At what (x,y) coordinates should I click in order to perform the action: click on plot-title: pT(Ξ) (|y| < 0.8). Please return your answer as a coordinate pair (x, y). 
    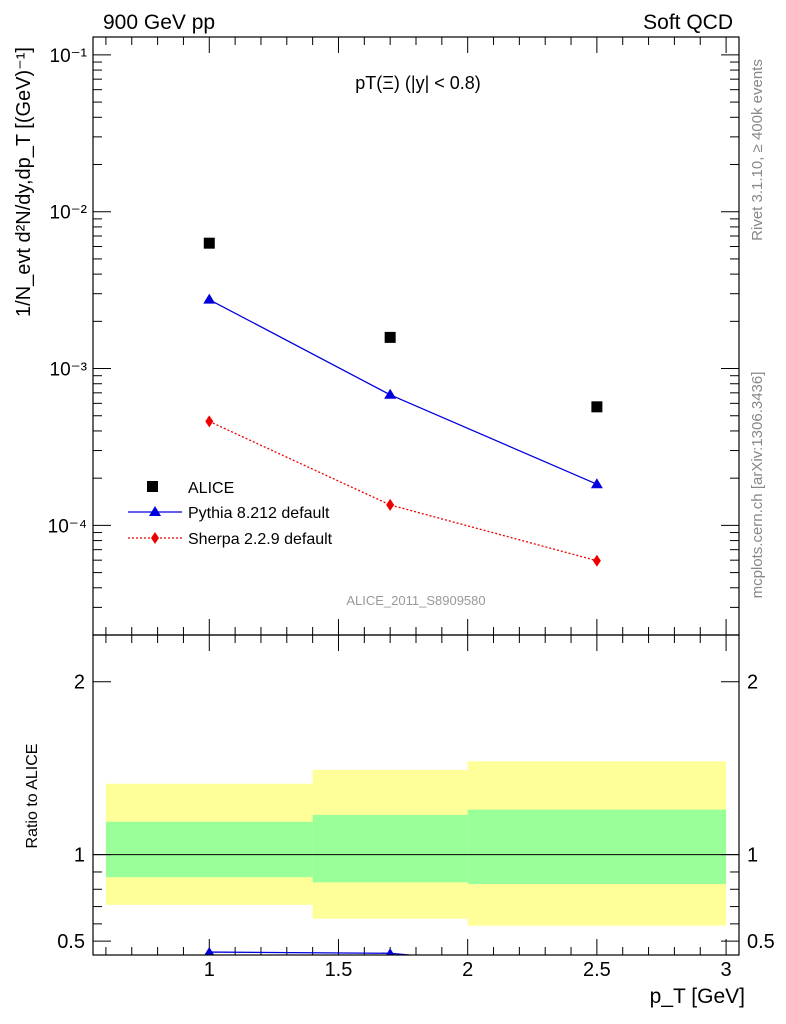
    Looking at the image, I should click on (418, 83).